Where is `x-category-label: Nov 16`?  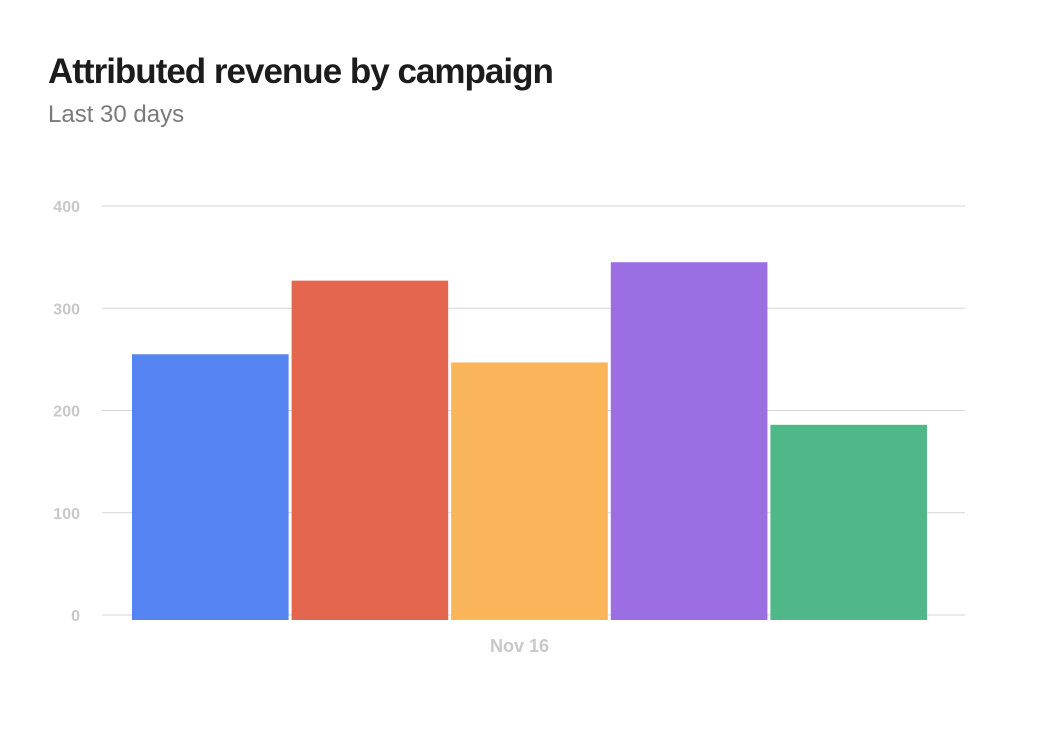 x-category-label: Nov 16 is located at coordinates (519, 646).